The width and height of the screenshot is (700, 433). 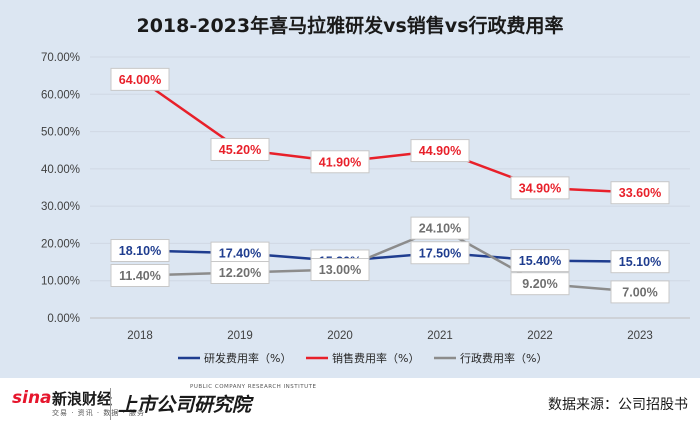 I want to click on x-tick-label: 2023, so click(x=640, y=336).